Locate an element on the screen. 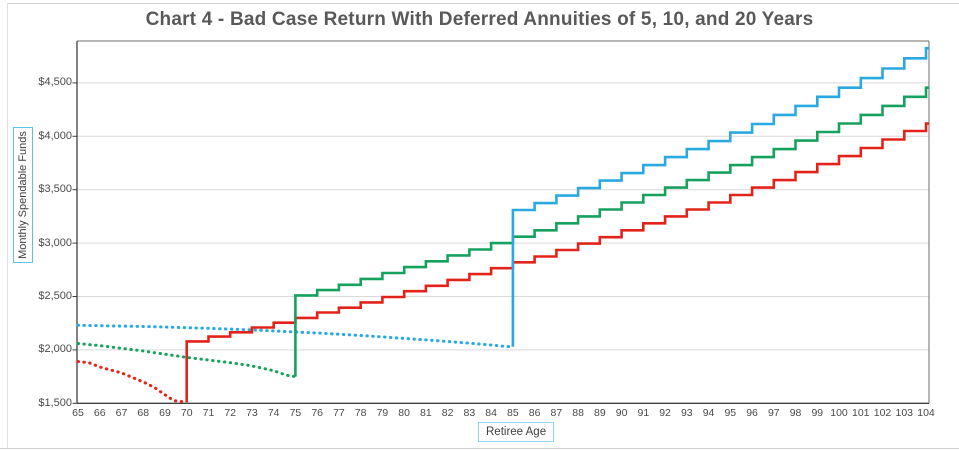 This screenshot has width=959, height=451. x-tick-label: 82 is located at coordinates (447, 413).